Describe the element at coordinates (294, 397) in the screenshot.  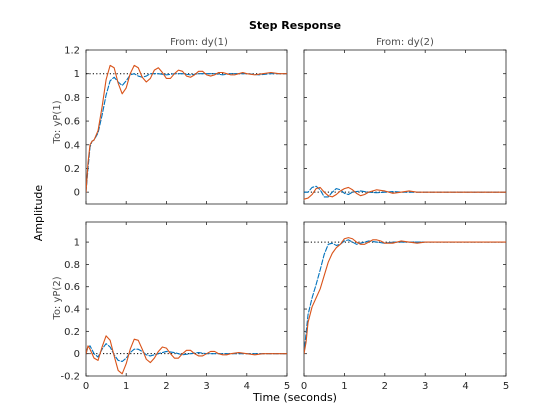
I see `x-axis-label: Time (seconds)` at that location.